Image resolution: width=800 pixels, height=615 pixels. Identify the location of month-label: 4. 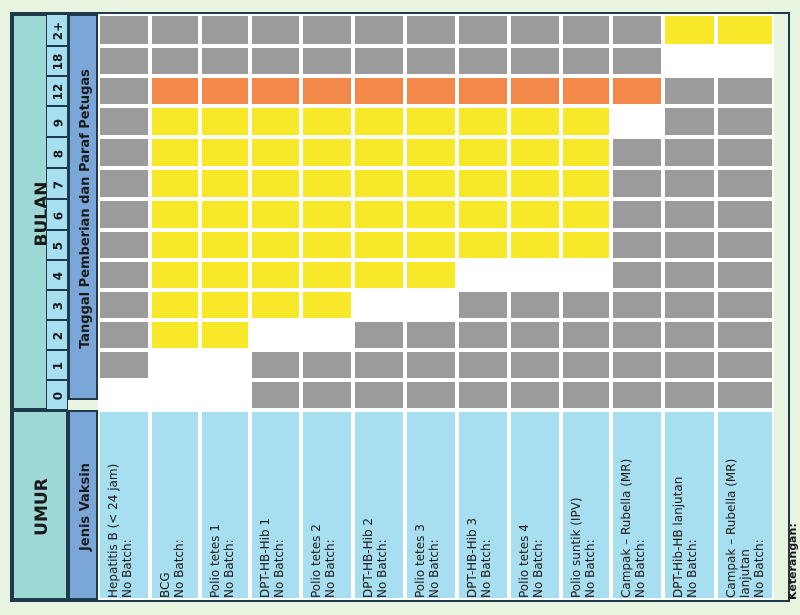
(58, 276).